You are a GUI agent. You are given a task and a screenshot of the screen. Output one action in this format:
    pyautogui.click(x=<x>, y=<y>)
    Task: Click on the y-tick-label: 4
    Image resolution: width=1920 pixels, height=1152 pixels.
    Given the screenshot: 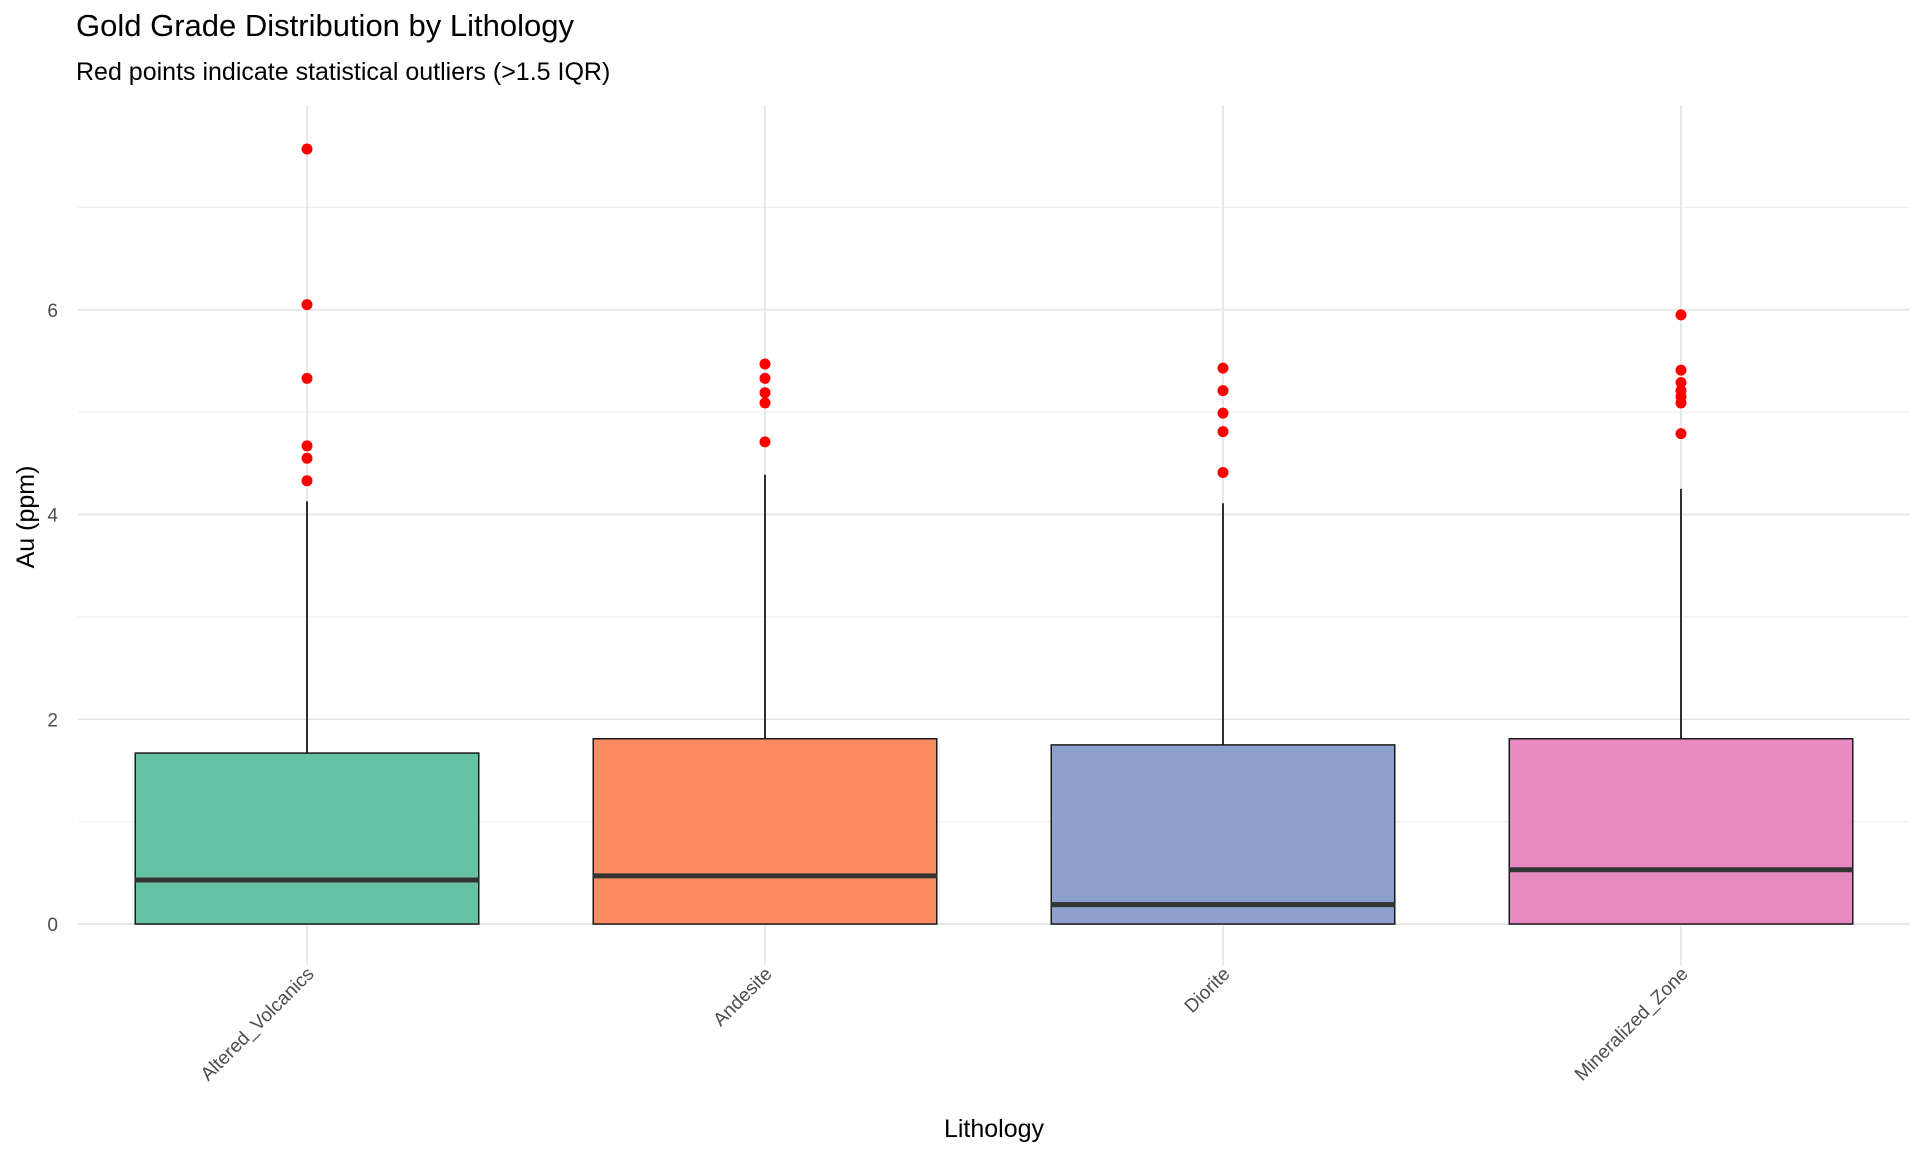 What is the action you would take?
    pyautogui.click(x=52, y=516)
    